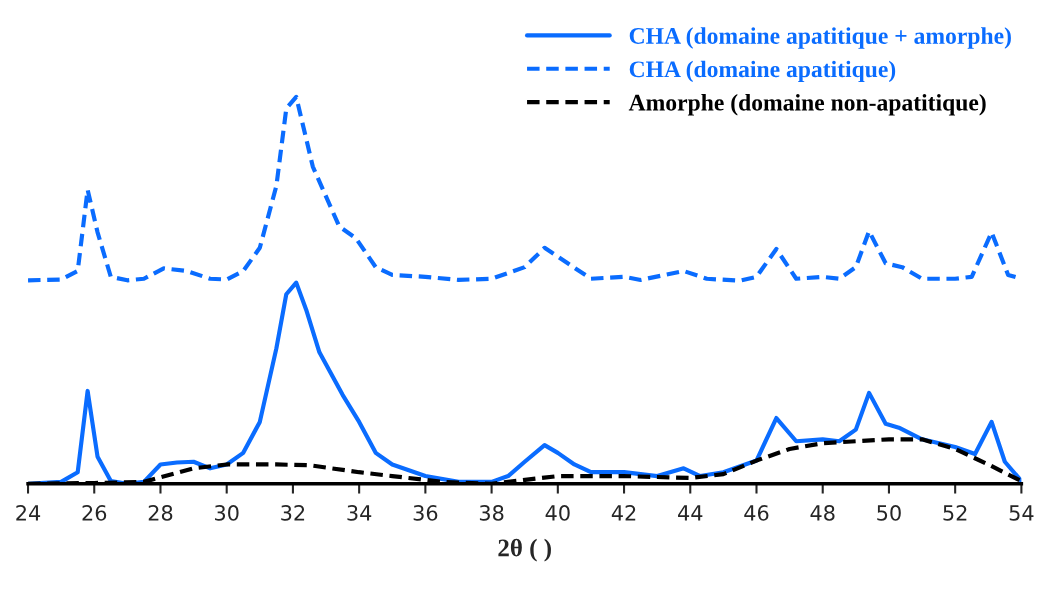 Image resolution: width=1038 pixels, height=590 pixels. I want to click on x-tick-label: 26, so click(94, 513).